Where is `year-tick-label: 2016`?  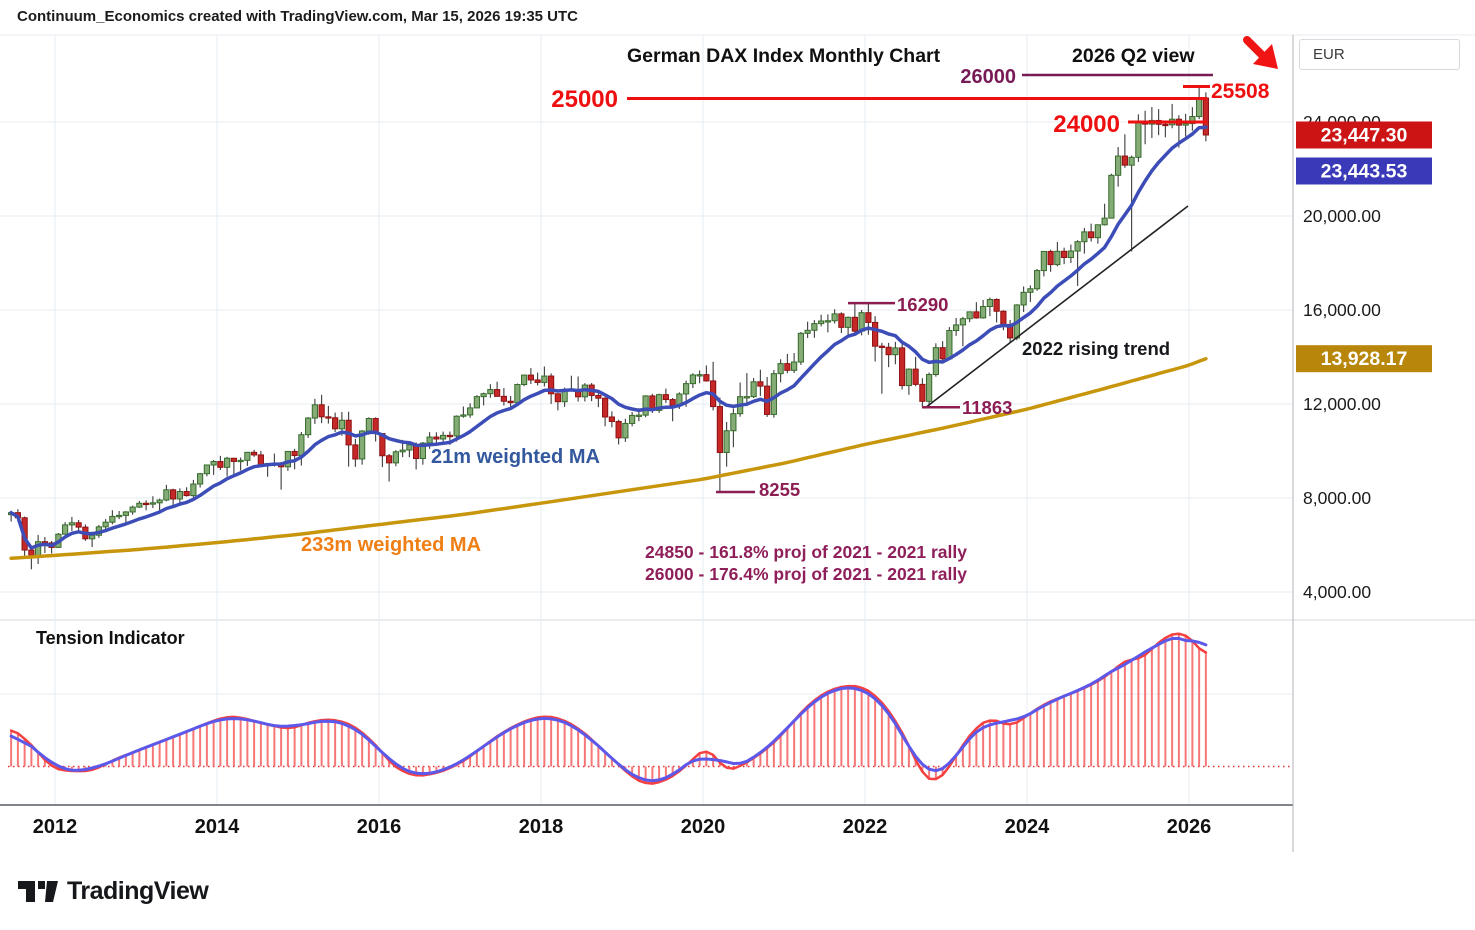 year-tick-label: 2016 is located at coordinates (379, 827).